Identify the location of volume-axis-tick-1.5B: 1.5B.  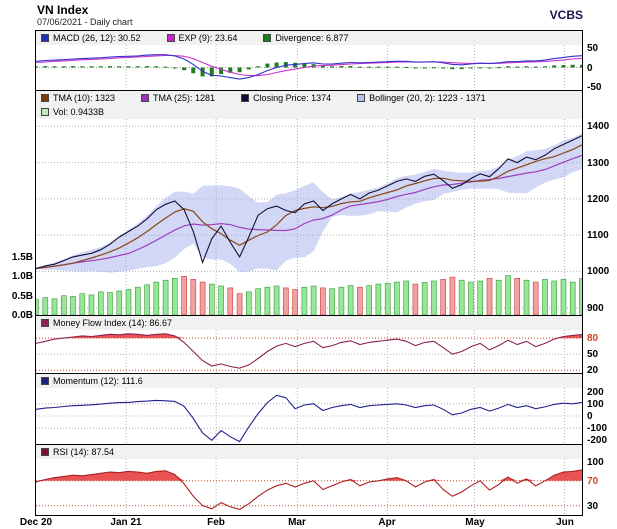
(22, 257).